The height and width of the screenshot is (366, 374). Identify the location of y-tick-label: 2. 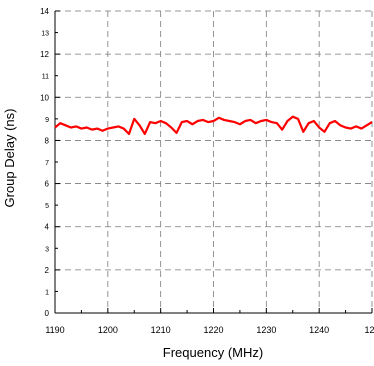
(47, 270).